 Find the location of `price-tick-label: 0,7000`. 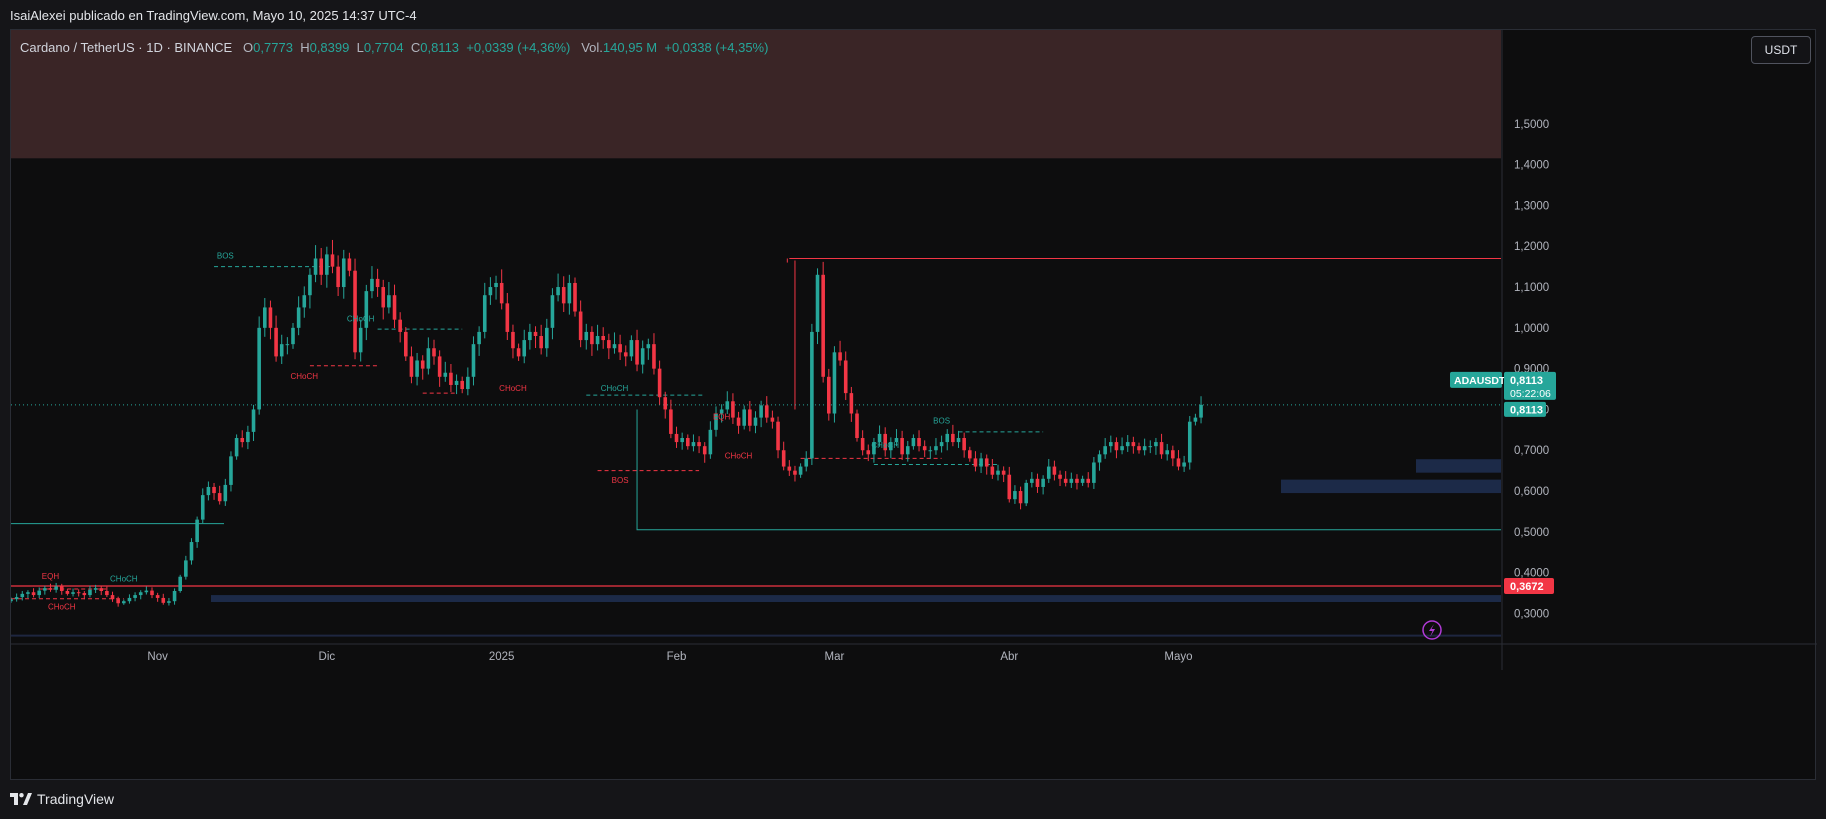

price-tick-label: 0,7000 is located at coordinates (1531, 451).